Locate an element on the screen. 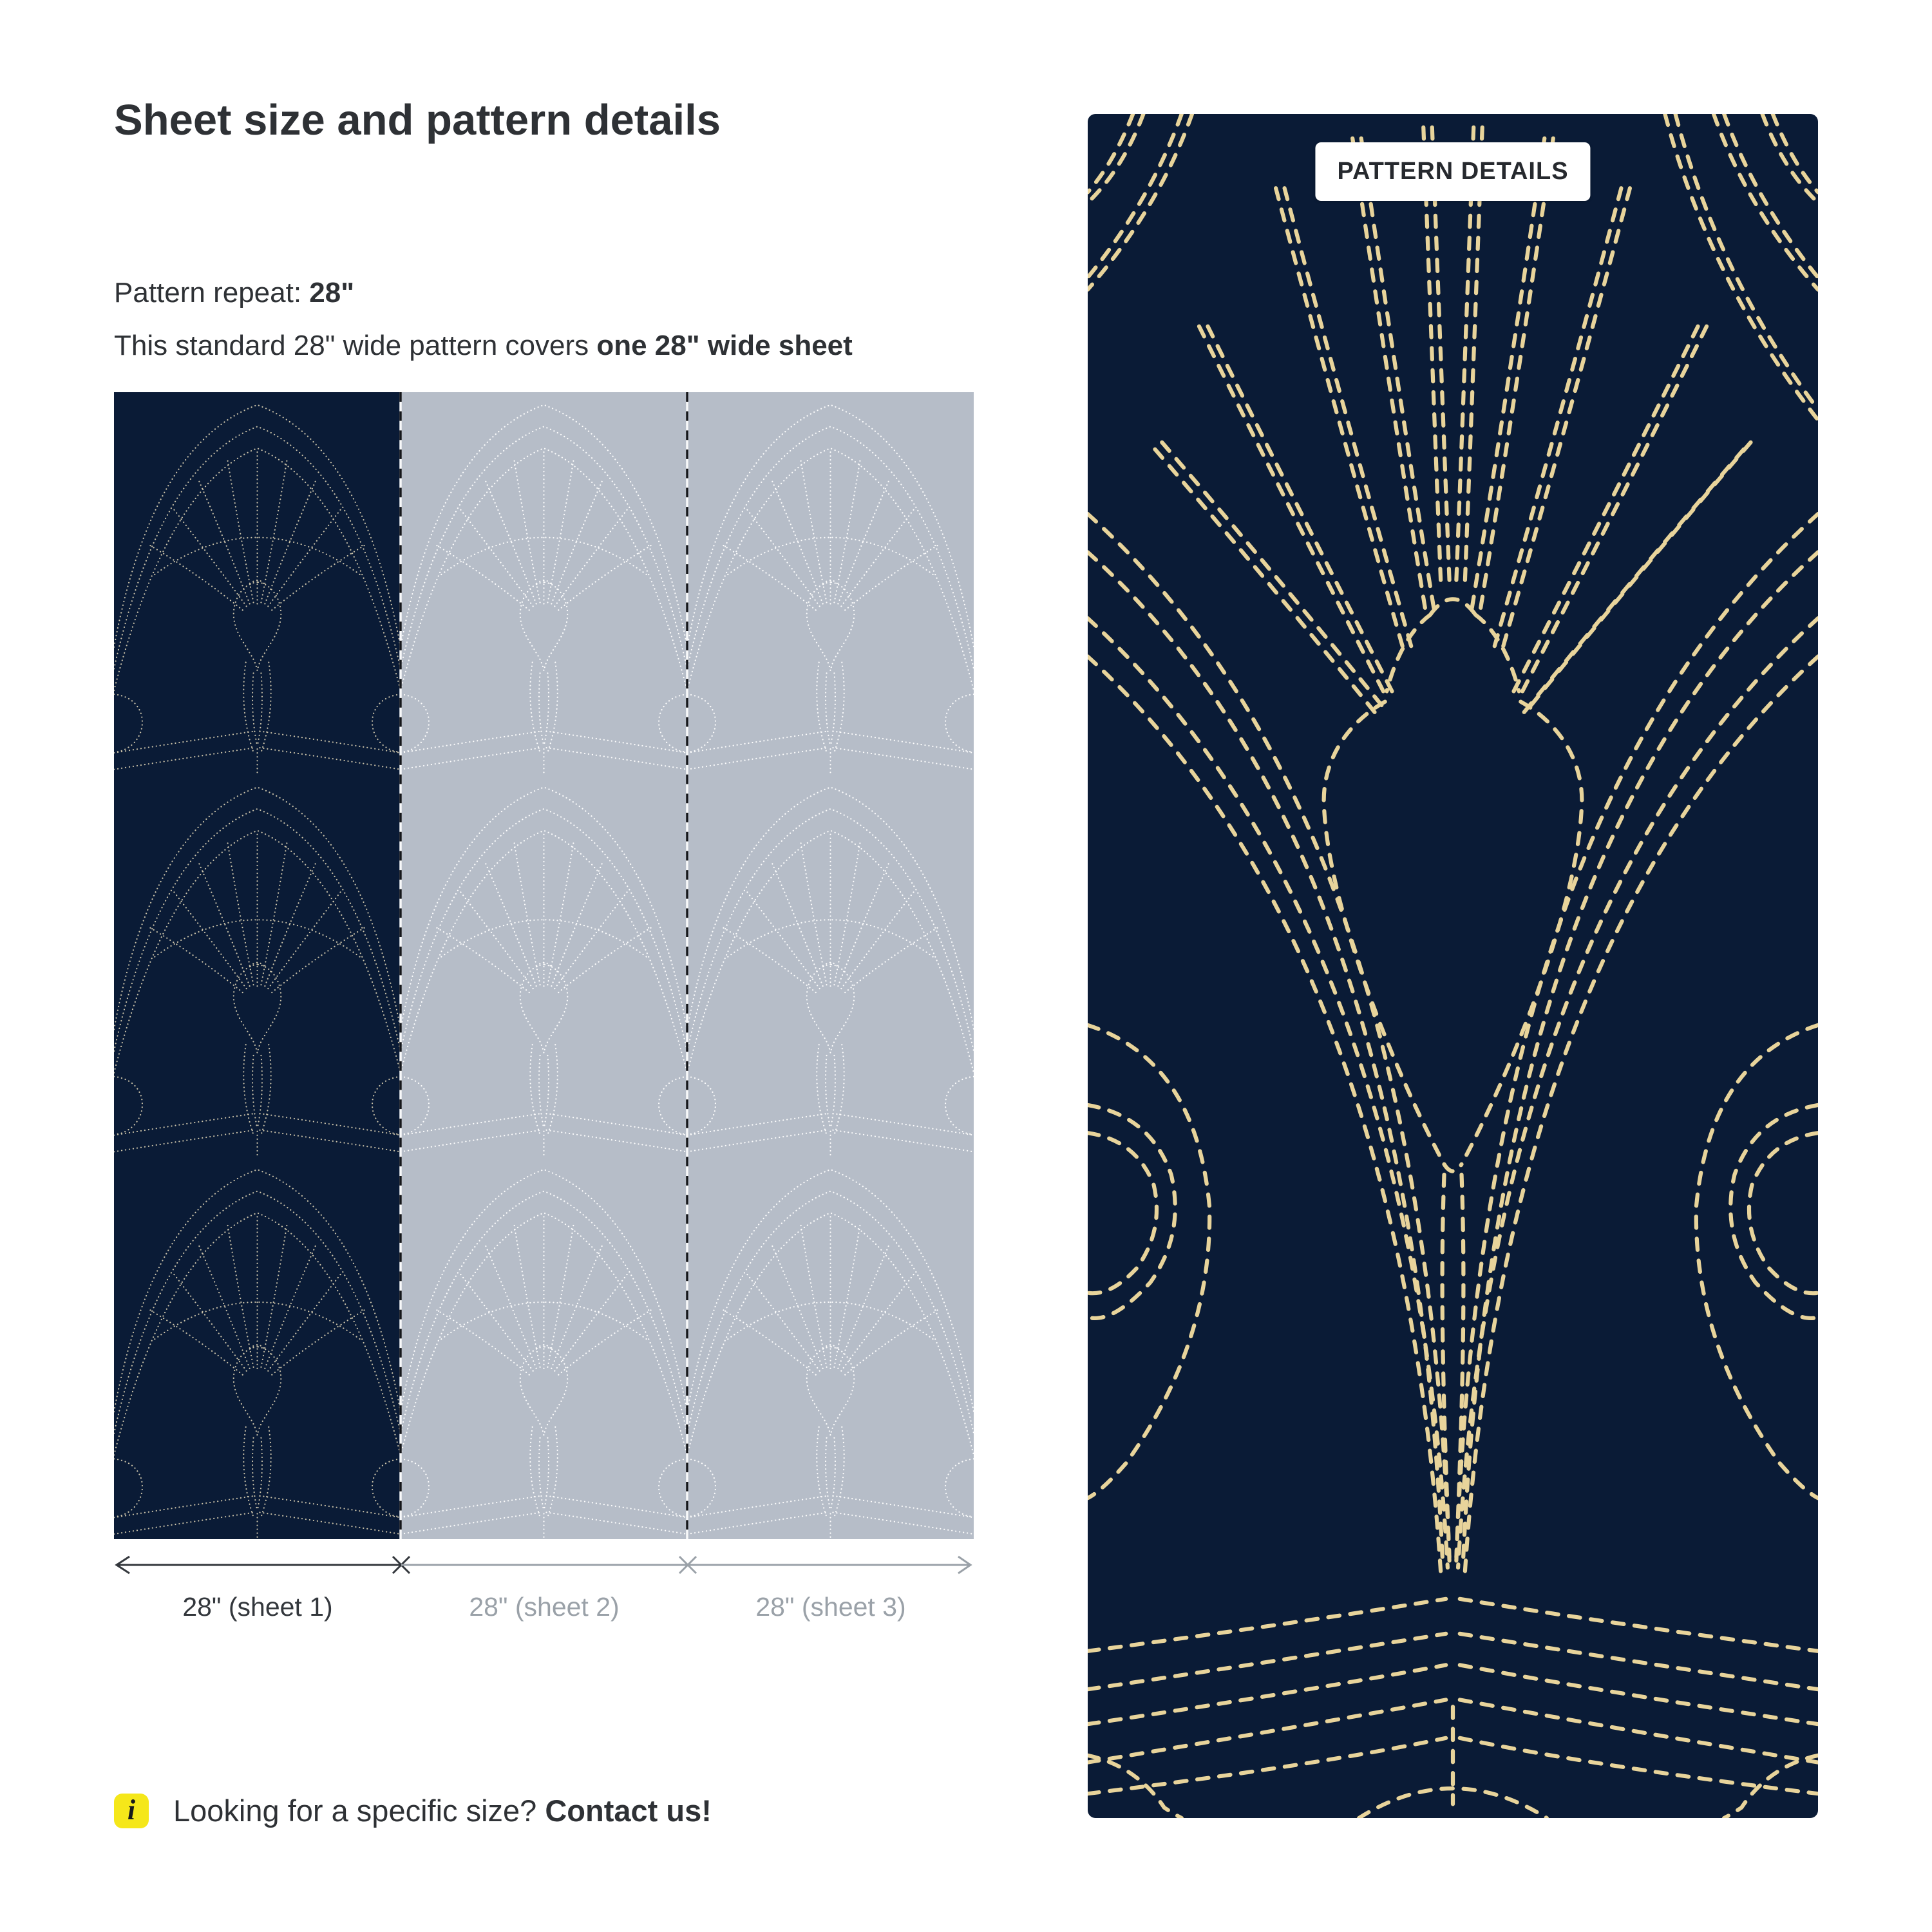 This screenshot has width=1932, height=1932. medallion is located at coordinates (1452, 885).